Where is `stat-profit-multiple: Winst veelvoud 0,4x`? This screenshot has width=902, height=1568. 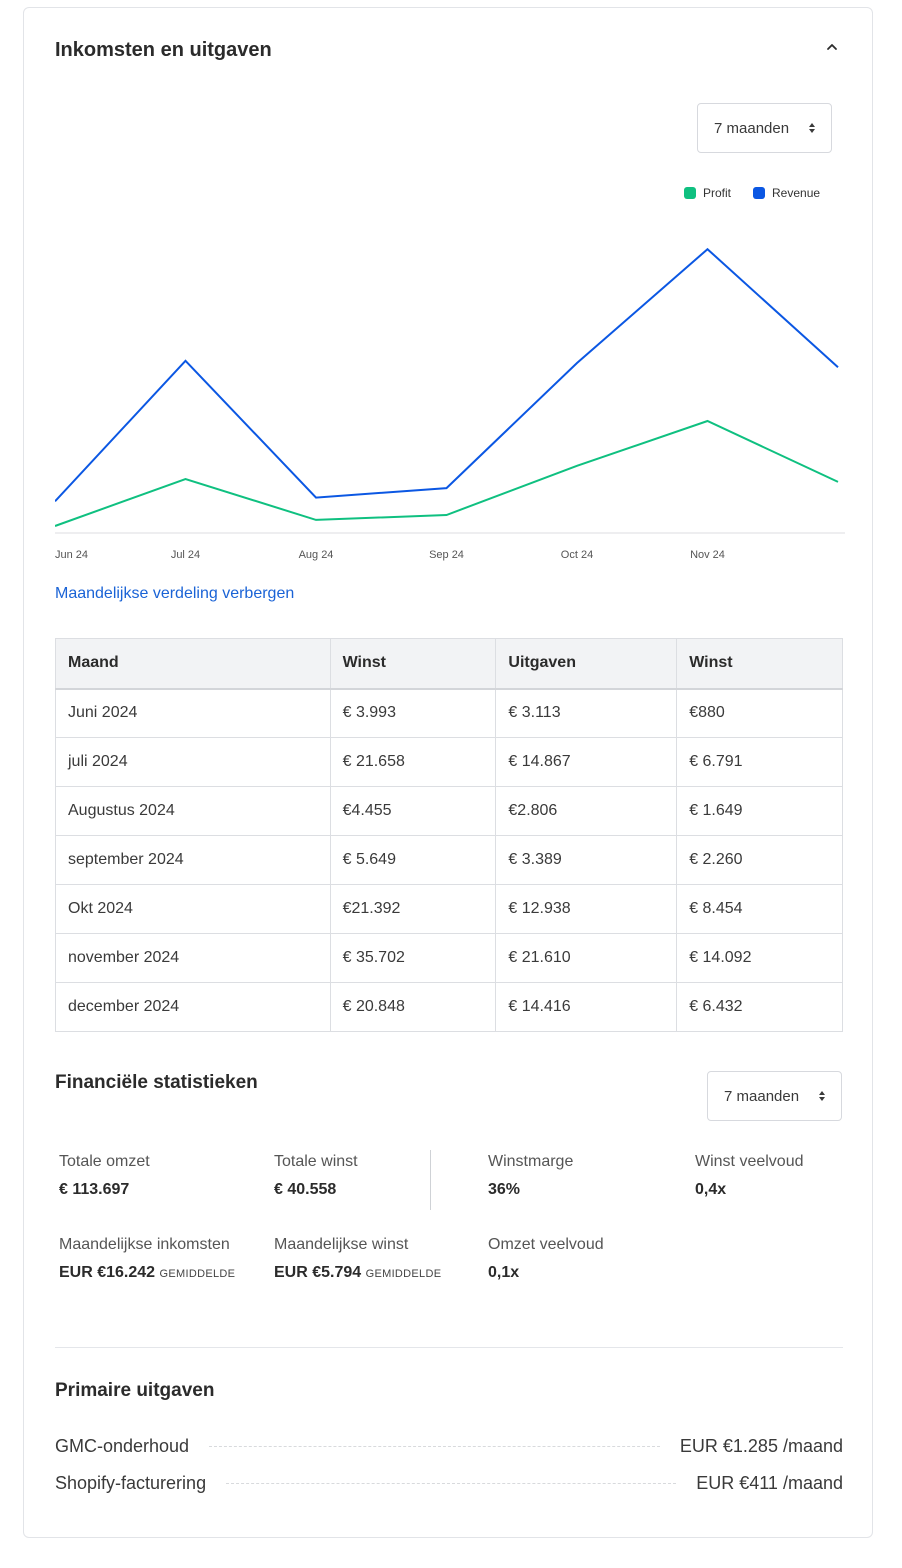
stat-profit-multiple: Winst veelvoud 0,4x is located at coordinates (749, 1176).